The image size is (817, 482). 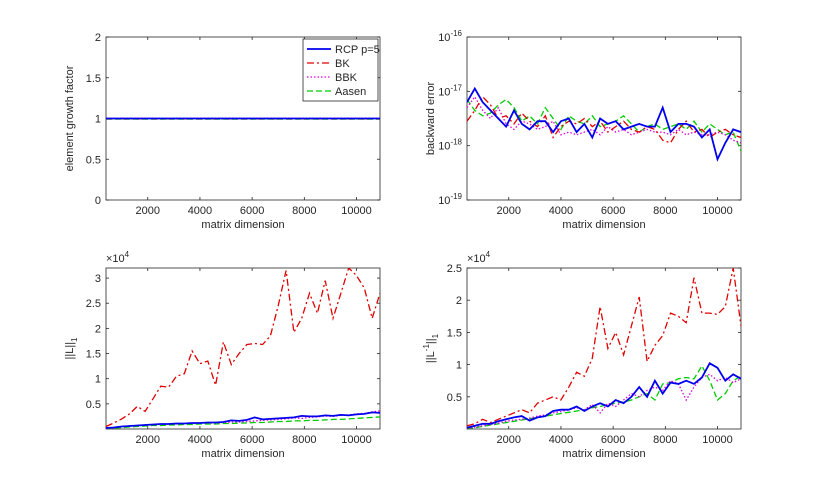 What do you see at coordinates (350, 92) in the screenshot?
I see `legend-label-aasen: Aasen` at bounding box center [350, 92].